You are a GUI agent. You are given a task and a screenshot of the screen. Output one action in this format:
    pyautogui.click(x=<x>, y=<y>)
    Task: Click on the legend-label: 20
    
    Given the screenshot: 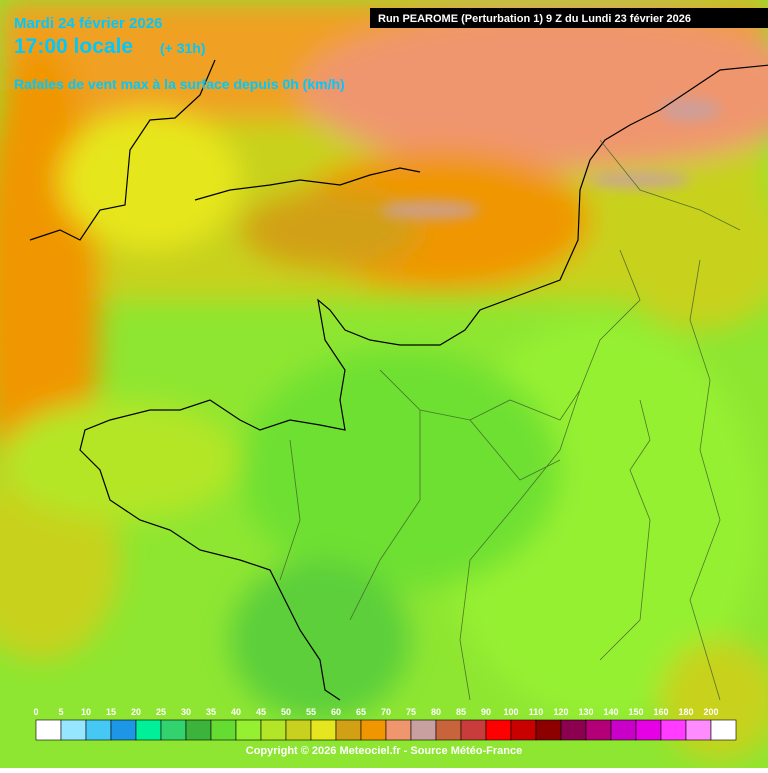 What is the action you would take?
    pyautogui.click(x=136, y=712)
    